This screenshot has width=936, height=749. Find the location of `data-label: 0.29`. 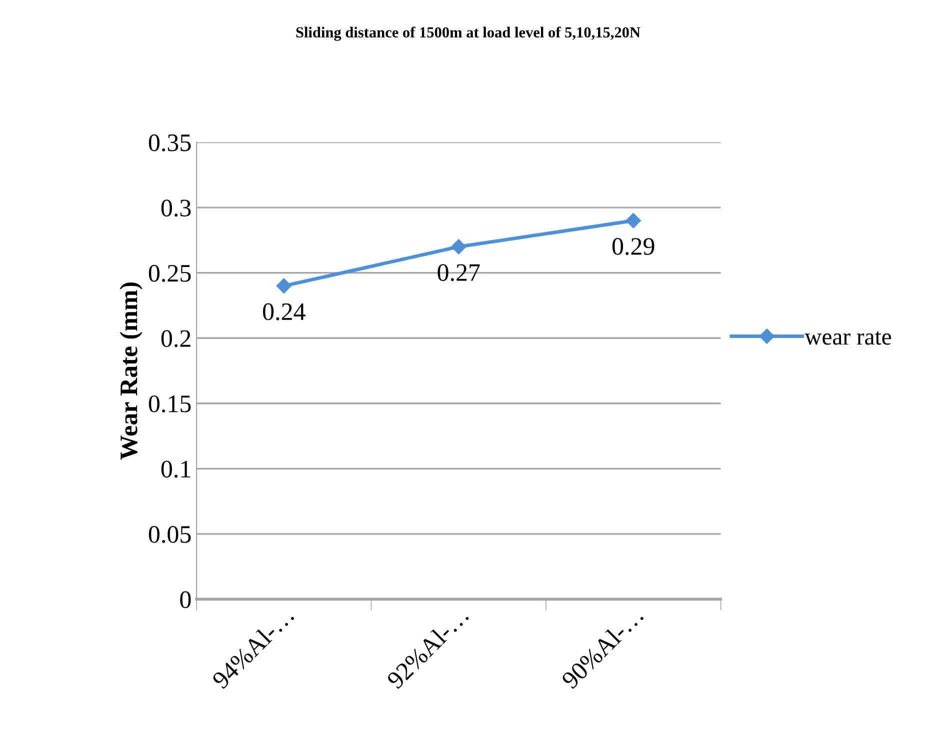

data-label: 0.29 is located at coordinates (633, 247).